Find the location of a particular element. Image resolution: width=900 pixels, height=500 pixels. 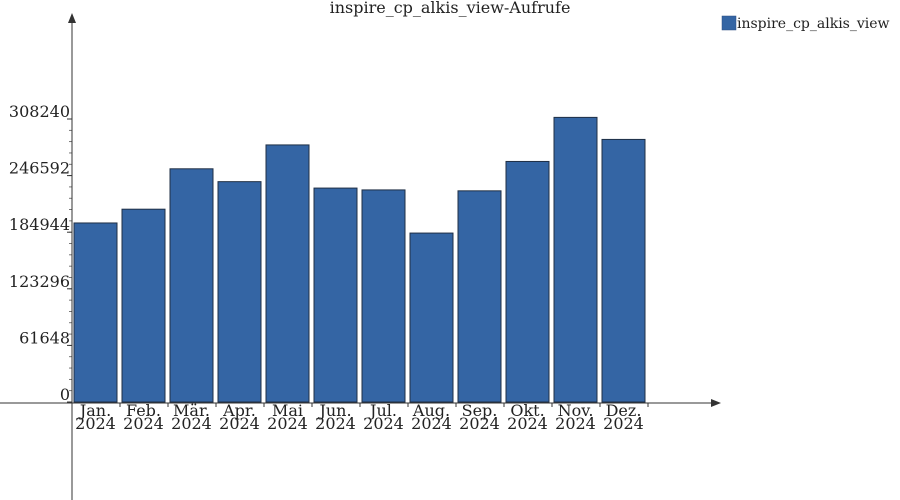

x-tick-label-year-3: 2024 is located at coordinates (239, 423).